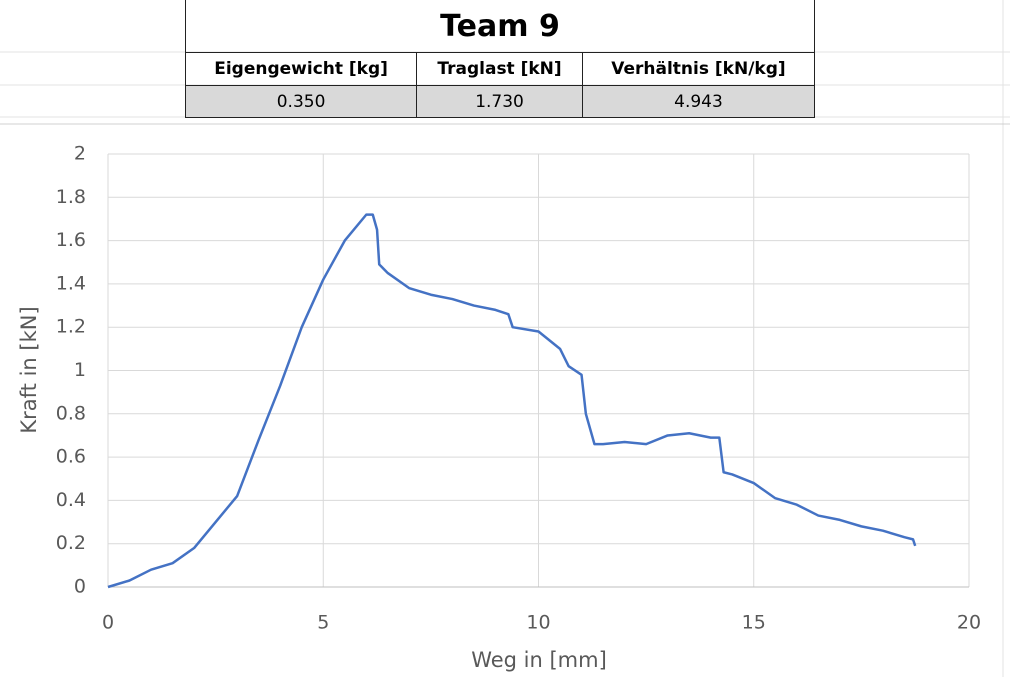 This screenshot has width=1010, height=677. What do you see at coordinates (108, 623) in the screenshot?
I see `x-tick-label: 0` at bounding box center [108, 623].